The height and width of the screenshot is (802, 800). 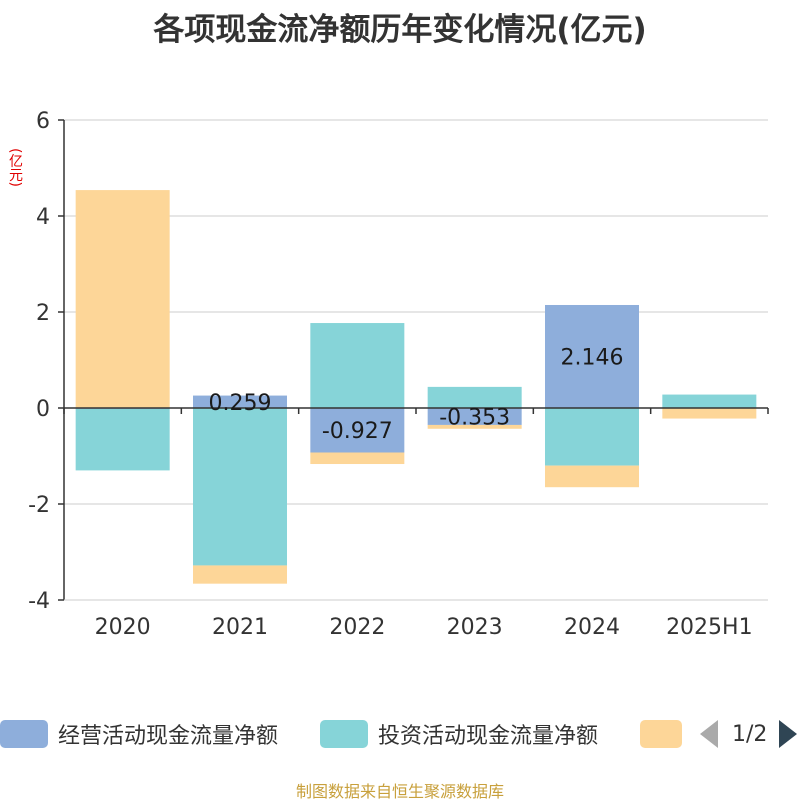 I want to click on legend-page-indicator: 1/2, so click(x=749, y=734).